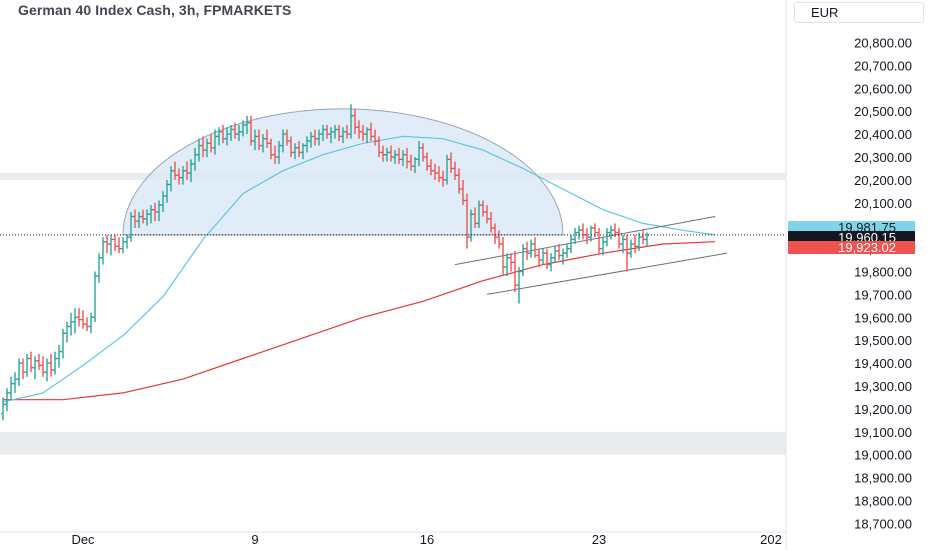 The image size is (932, 550). What do you see at coordinates (607, 273) in the screenshot?
I see `channel-lower-line` at bounding box center [607, 273].